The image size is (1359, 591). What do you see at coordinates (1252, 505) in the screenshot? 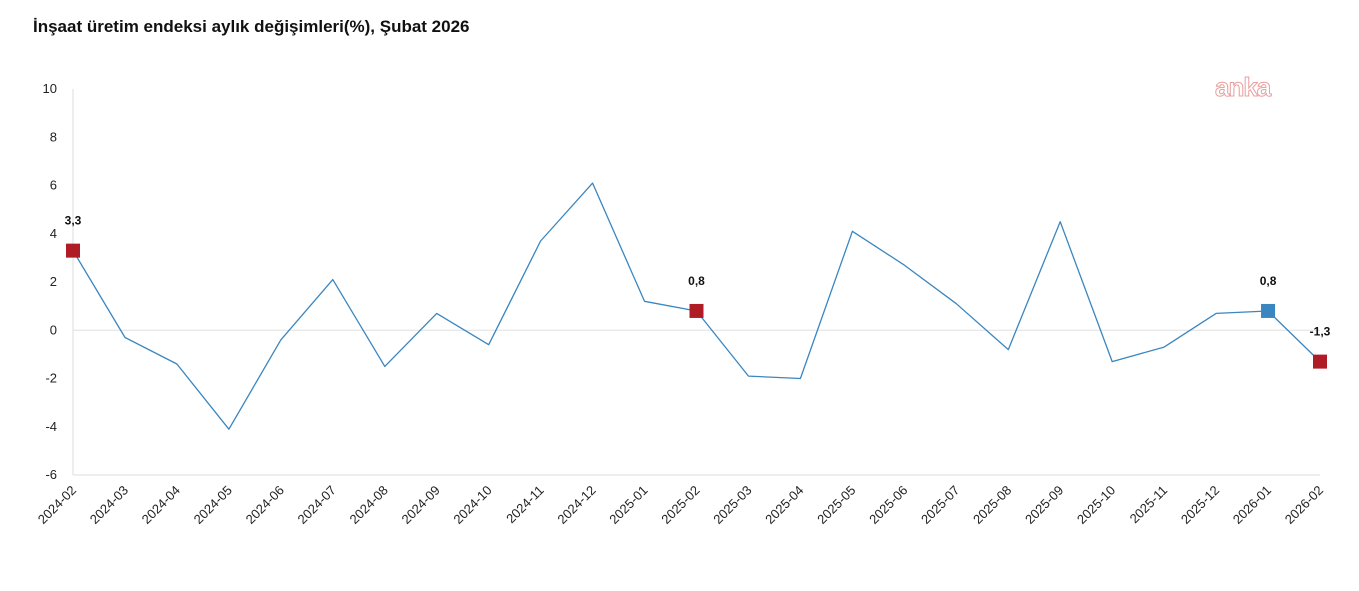
I see `x-tick-label: 2026-01` at bounding box center [1252, 505].